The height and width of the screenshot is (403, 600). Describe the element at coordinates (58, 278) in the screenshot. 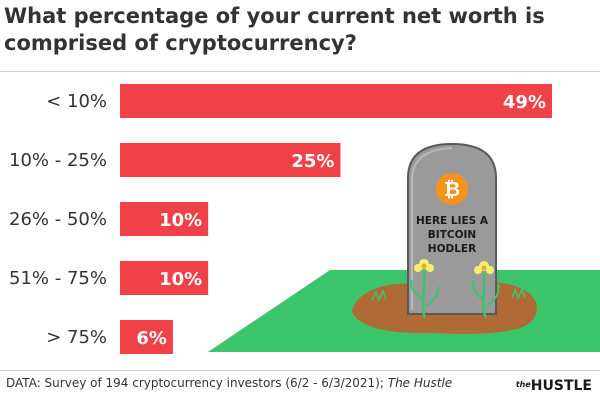

I see `category-label-3: 51% - 75%` at that location.